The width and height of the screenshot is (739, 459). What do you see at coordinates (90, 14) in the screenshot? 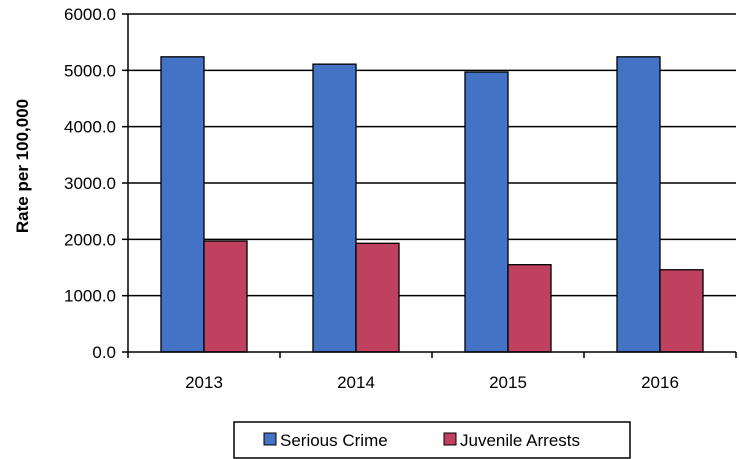
I see `y-tick-label: 6000.0` at bounding box center [90, 14].